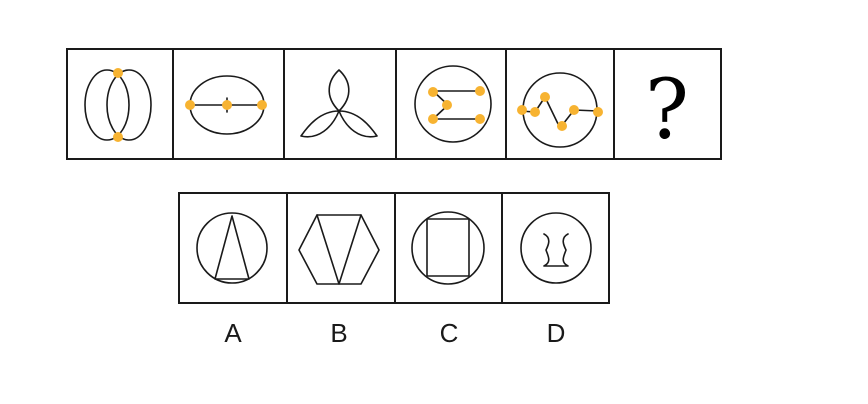 This screenshot has height=404, width=868. Describe the element at coordinates (667, 110) in the screenshot. I see `question-mark-icon: ?` at that location.